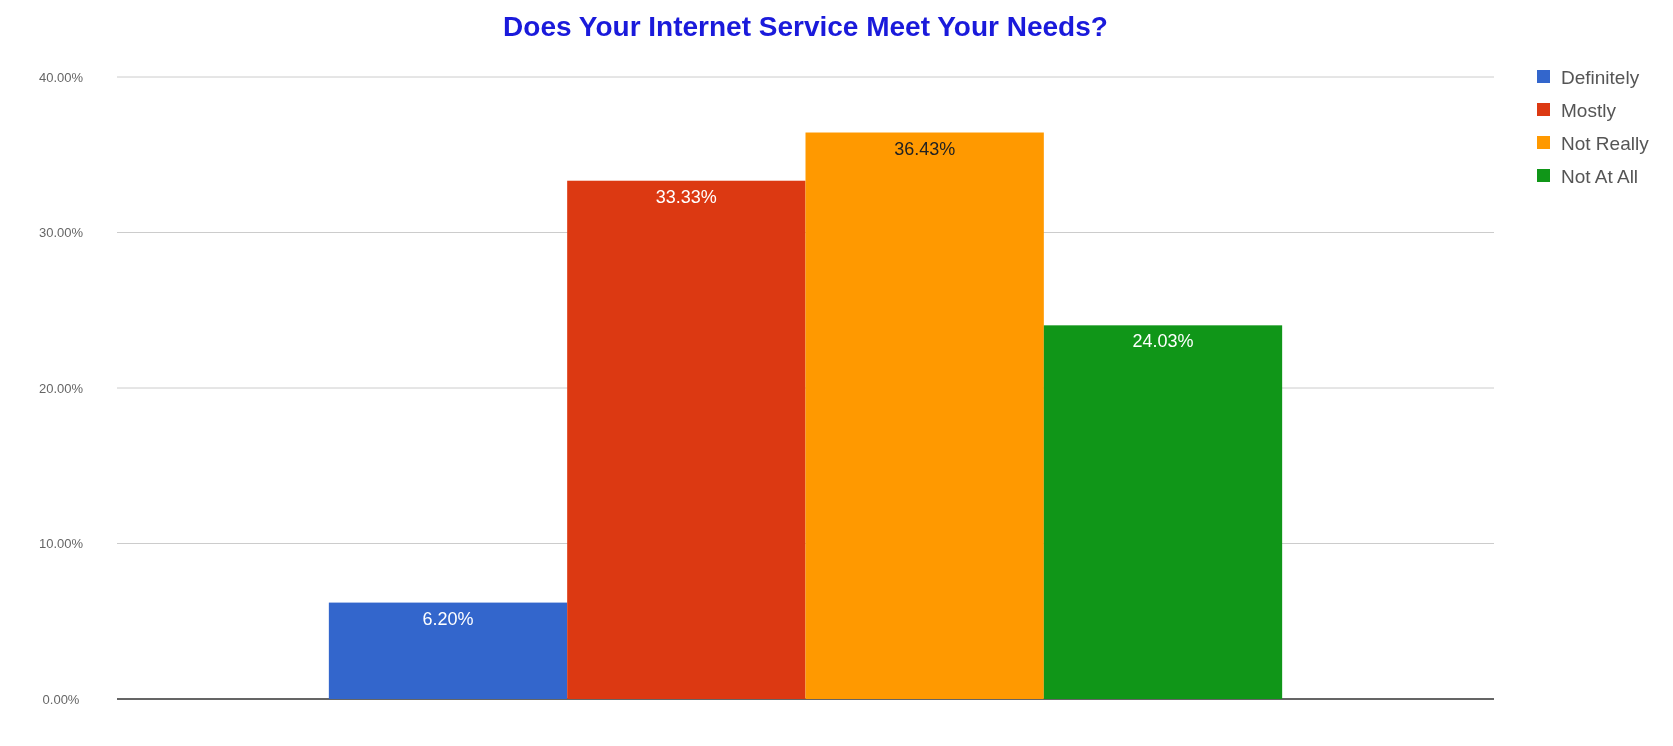 This screenshot has width=1673, height=746. What do you see at coordinates (448, 618) in the screenshot?
I see `text: 6.20%` at bounding box center [448, 618].